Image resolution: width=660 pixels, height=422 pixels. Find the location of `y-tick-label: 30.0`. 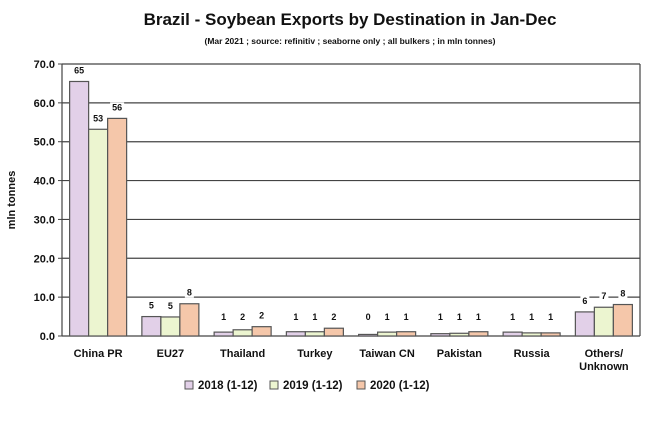

y-tick-label: 30.0 is located at coordinates (44, 220).